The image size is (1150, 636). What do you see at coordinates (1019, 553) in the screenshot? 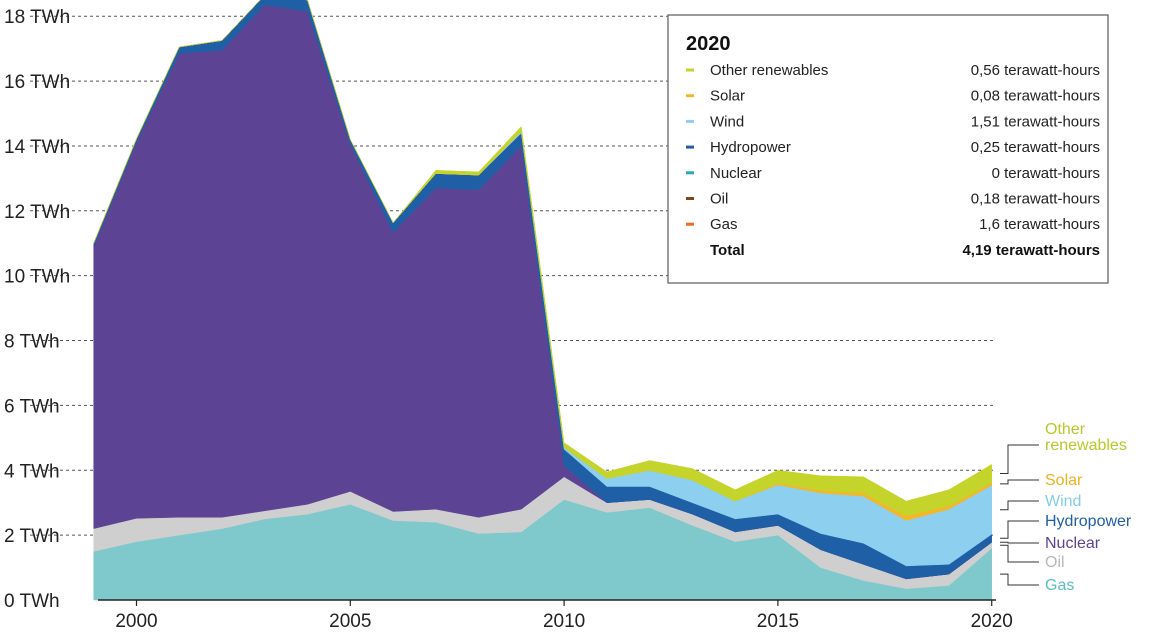
I see `end-label-connector-oil` at bounding box center [1019, 553].